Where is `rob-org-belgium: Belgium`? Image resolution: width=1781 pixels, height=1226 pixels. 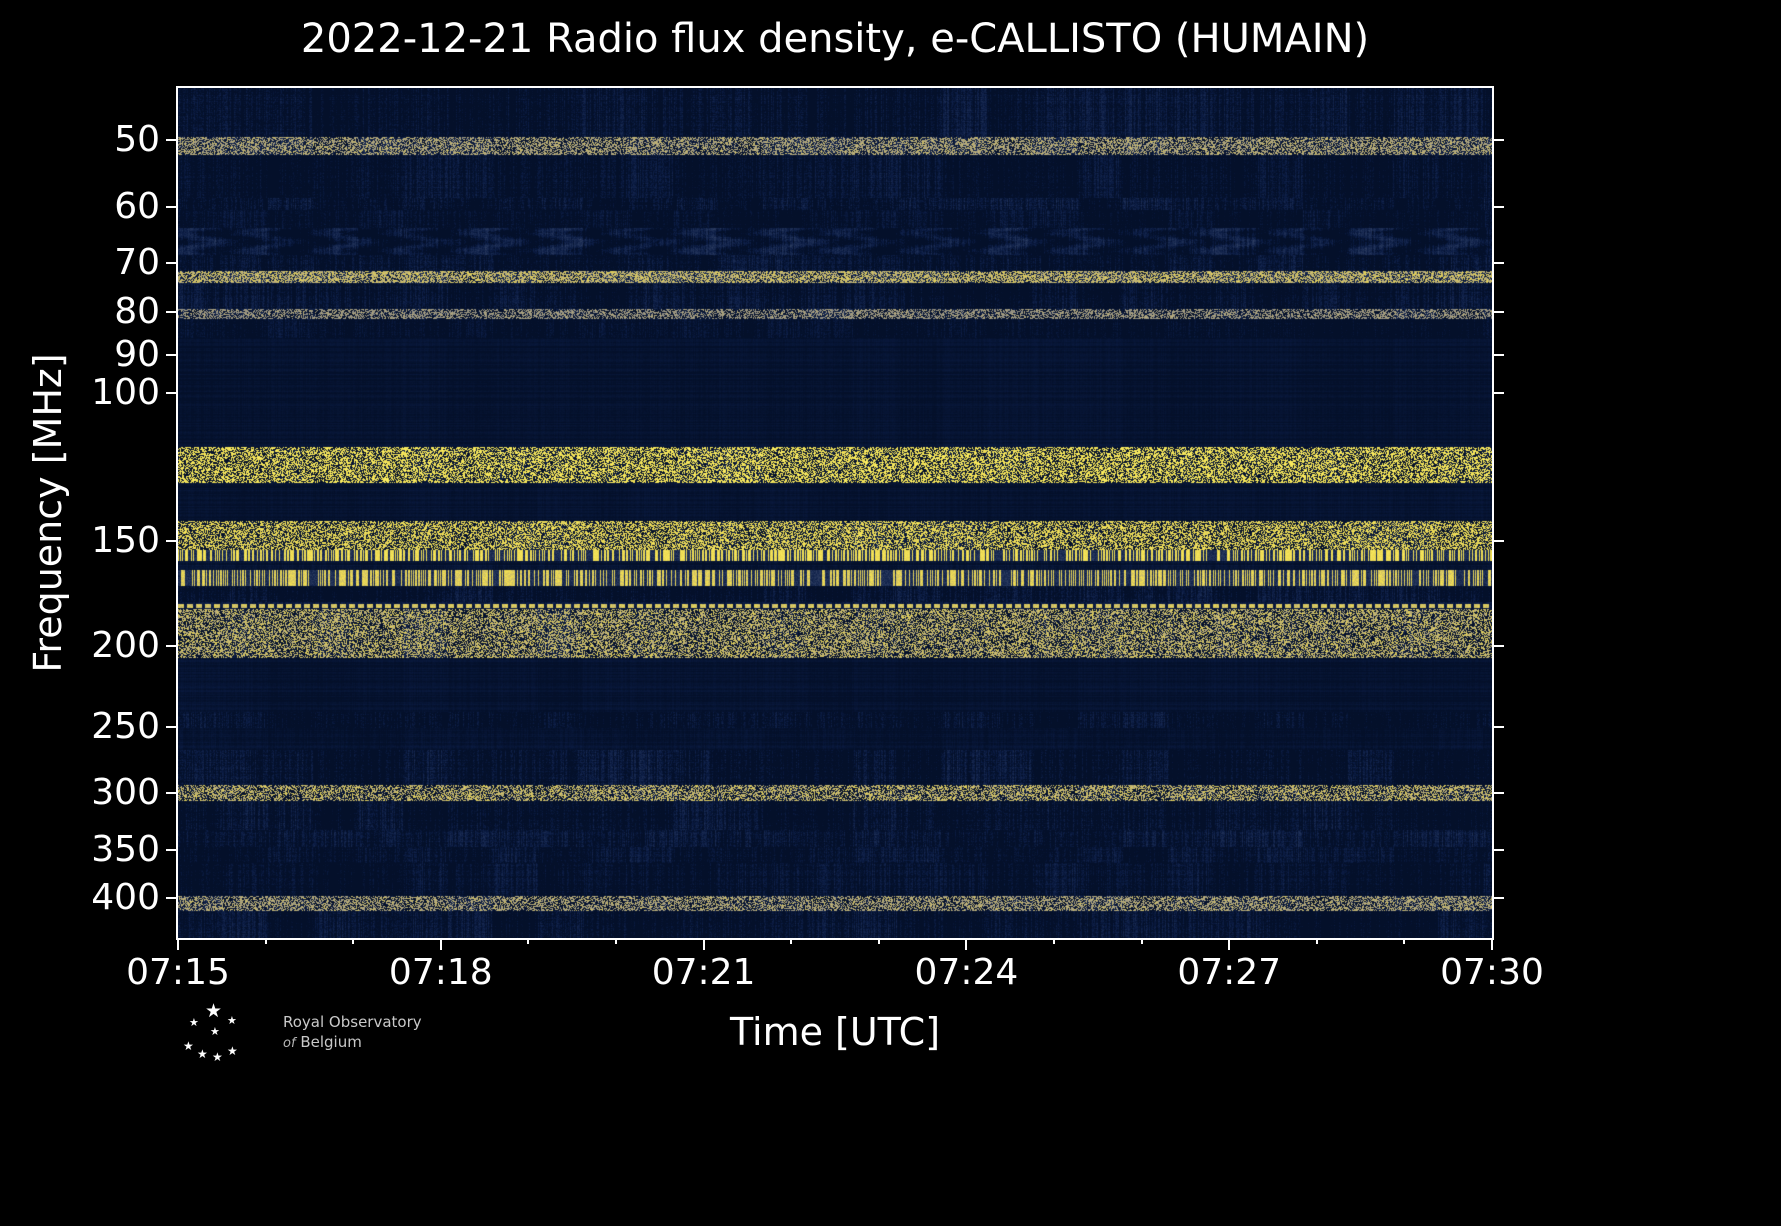 rob-org-belgium: Belgium is located at coordinates (331, 1042).